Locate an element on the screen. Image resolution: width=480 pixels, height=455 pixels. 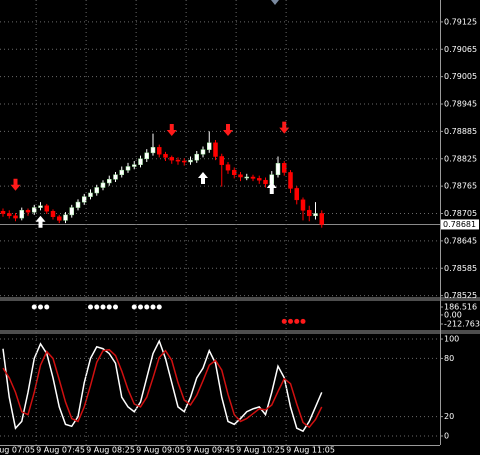
y-tick-label: 0.78885 is located at coordinates (460, 131).